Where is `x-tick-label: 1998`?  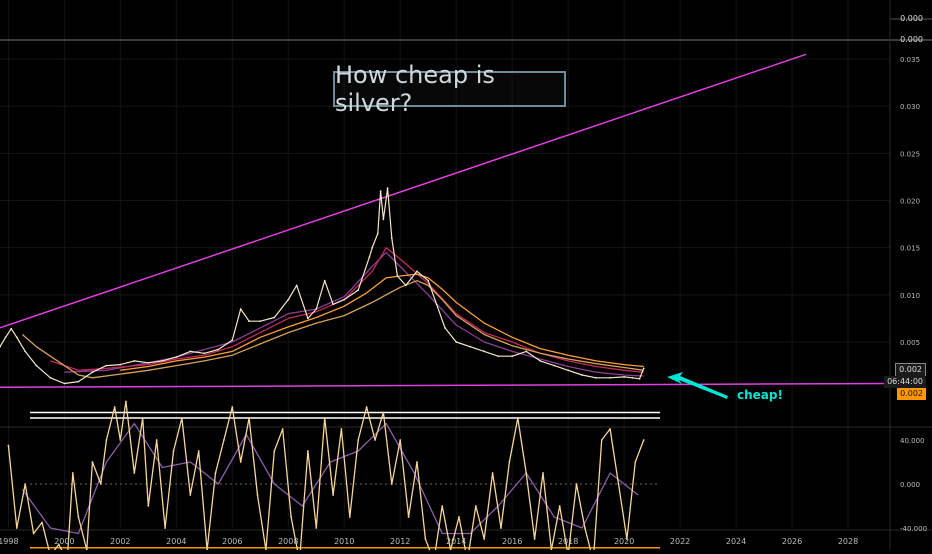 x-tick-label: 1998 is located at coordinates (9, 541).